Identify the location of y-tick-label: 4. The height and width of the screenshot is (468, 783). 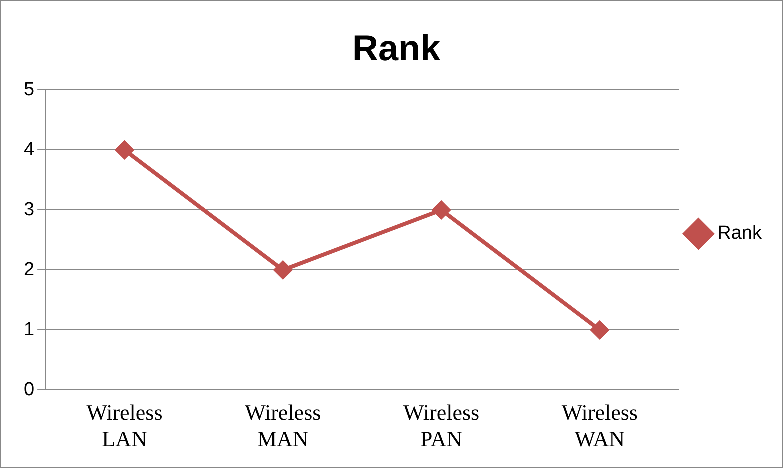
(29, 149).